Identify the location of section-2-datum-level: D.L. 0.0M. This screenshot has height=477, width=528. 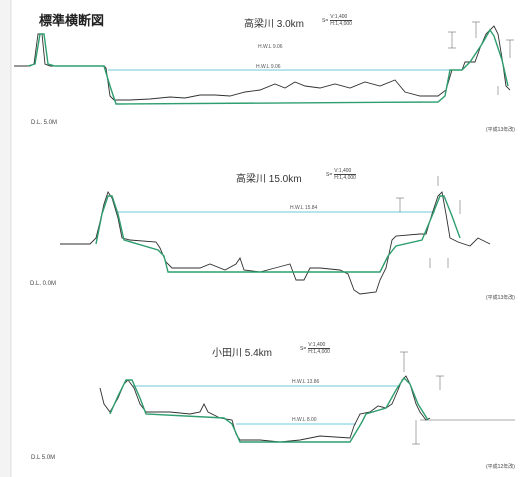
(43, 284).